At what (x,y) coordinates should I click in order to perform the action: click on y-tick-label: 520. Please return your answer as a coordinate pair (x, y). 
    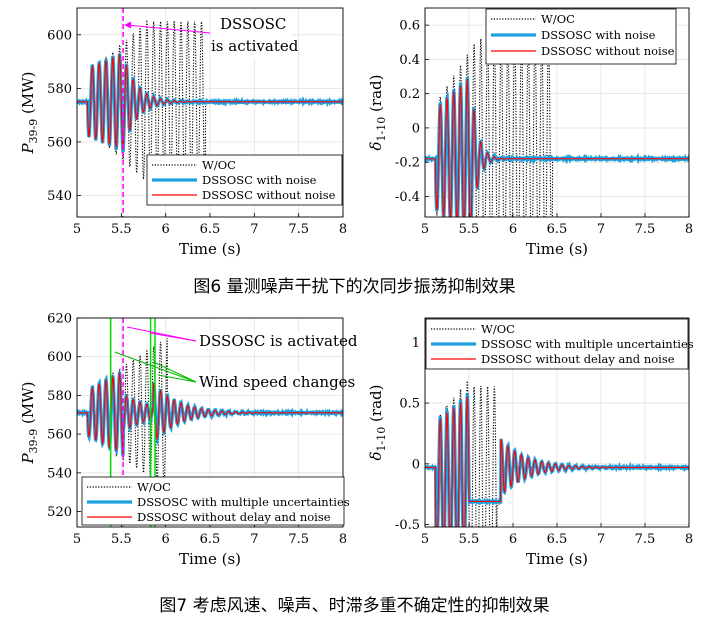
    Looking at the image, I should click on (59, 512).